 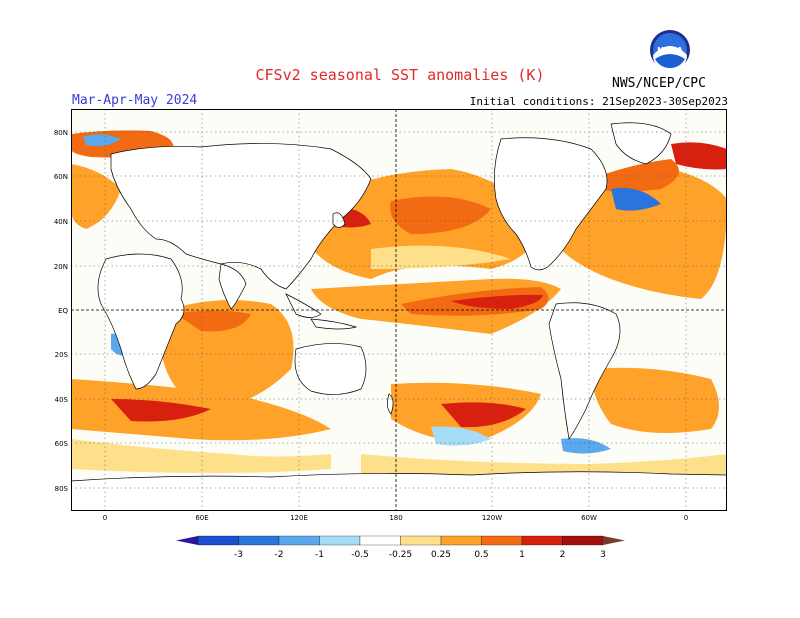 I want to click on colorbar-label: 0.5, so click(x=481, y=555).